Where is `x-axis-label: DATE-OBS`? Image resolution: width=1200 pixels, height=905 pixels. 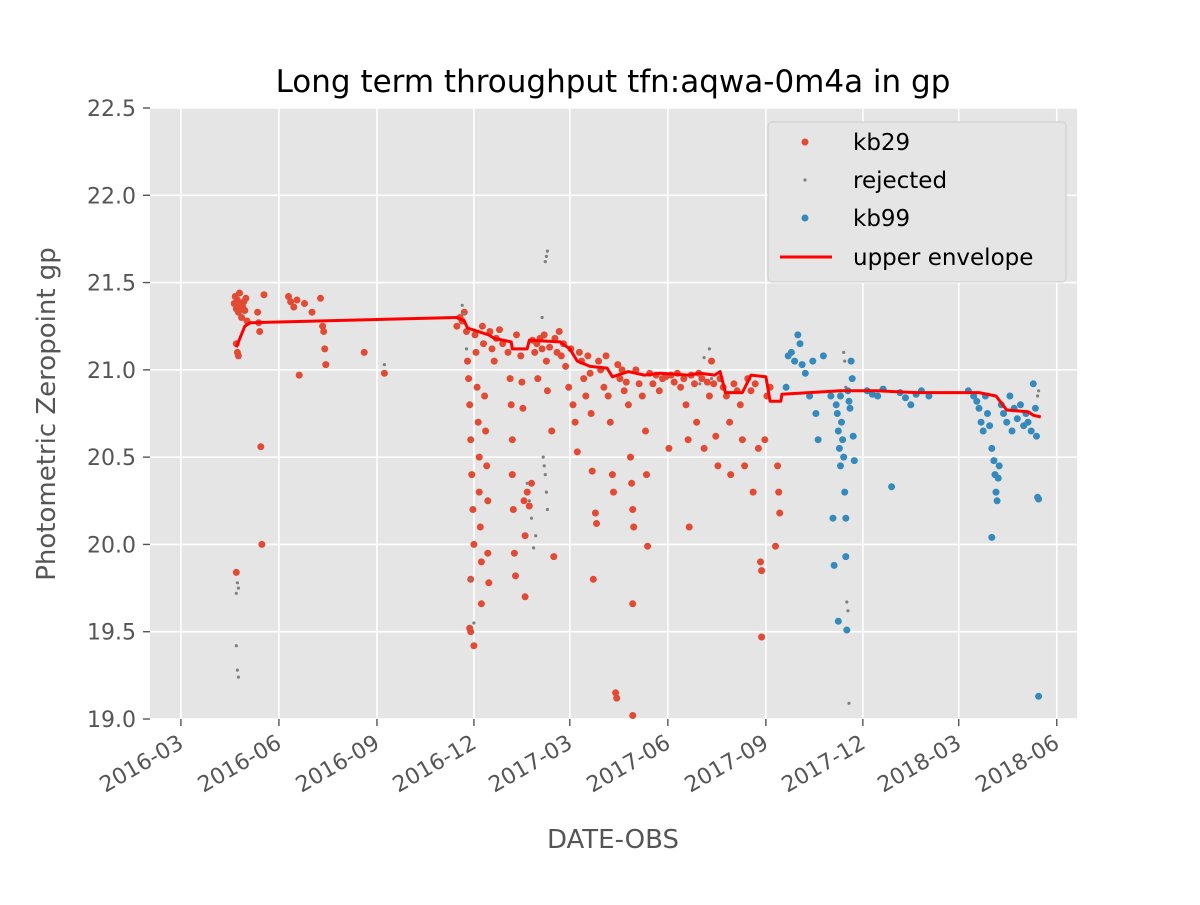 x-axis-label: DATE-OBS is located at coordinates (613, 840).